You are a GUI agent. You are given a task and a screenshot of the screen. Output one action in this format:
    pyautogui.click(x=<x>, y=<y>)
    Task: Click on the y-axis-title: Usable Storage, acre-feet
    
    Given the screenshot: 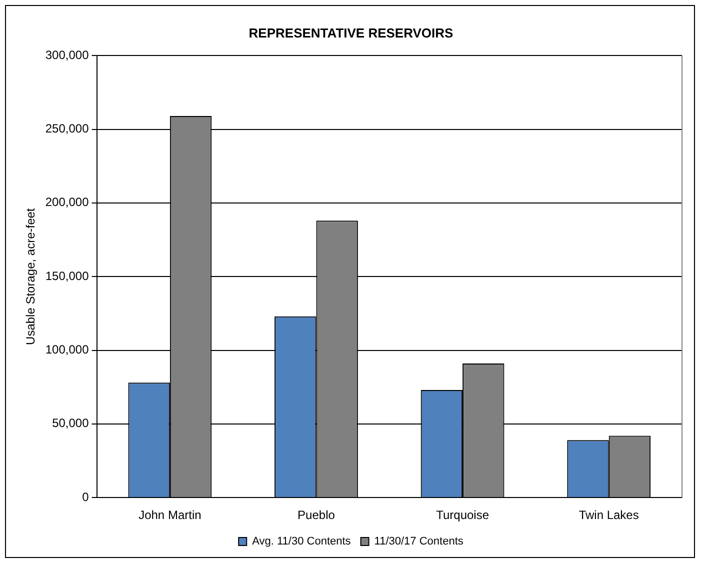 What is the action you would take?
    pyautogui.click(x=31, y=276)
    